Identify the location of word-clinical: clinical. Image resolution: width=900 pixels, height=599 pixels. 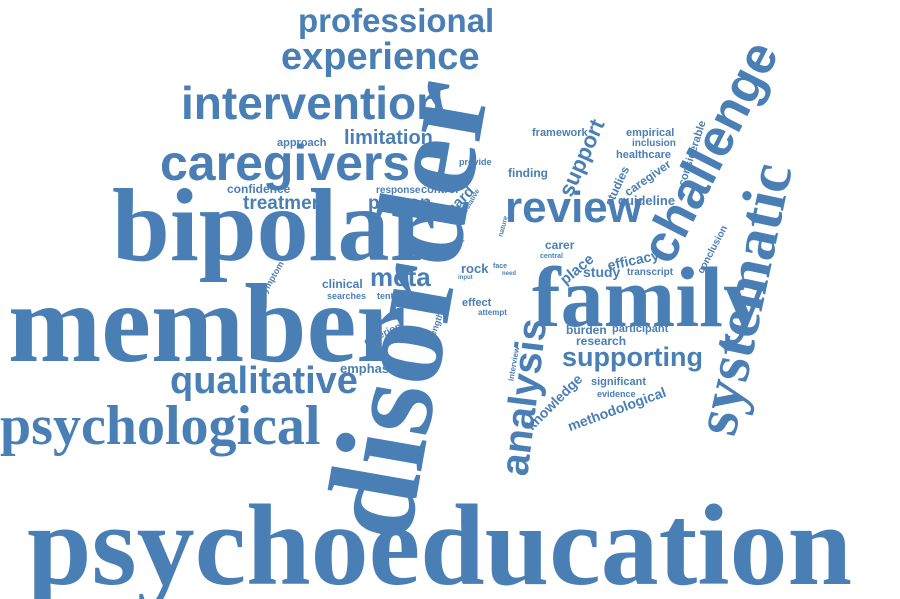
(342, 284).